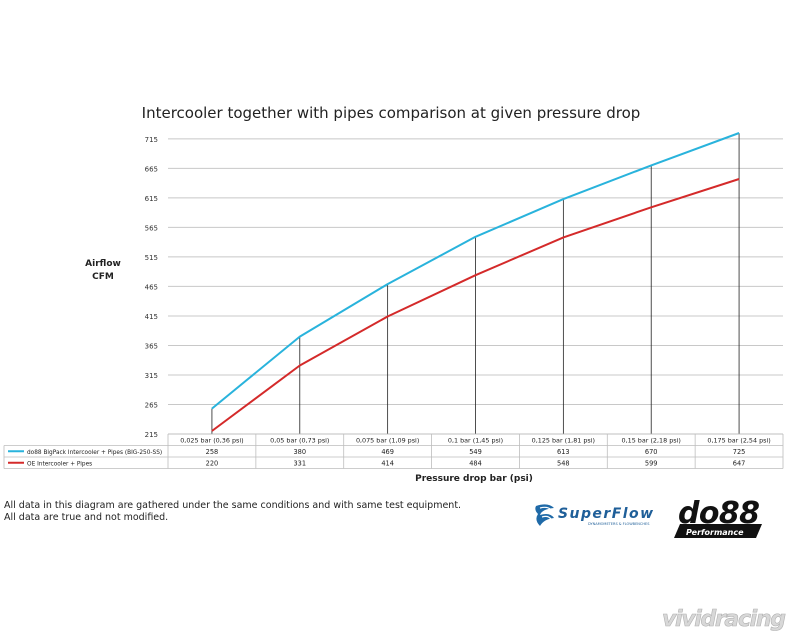 The width and height of the screenshot is (800, 640). I want to click on data-value: 484, so click(475, 464).